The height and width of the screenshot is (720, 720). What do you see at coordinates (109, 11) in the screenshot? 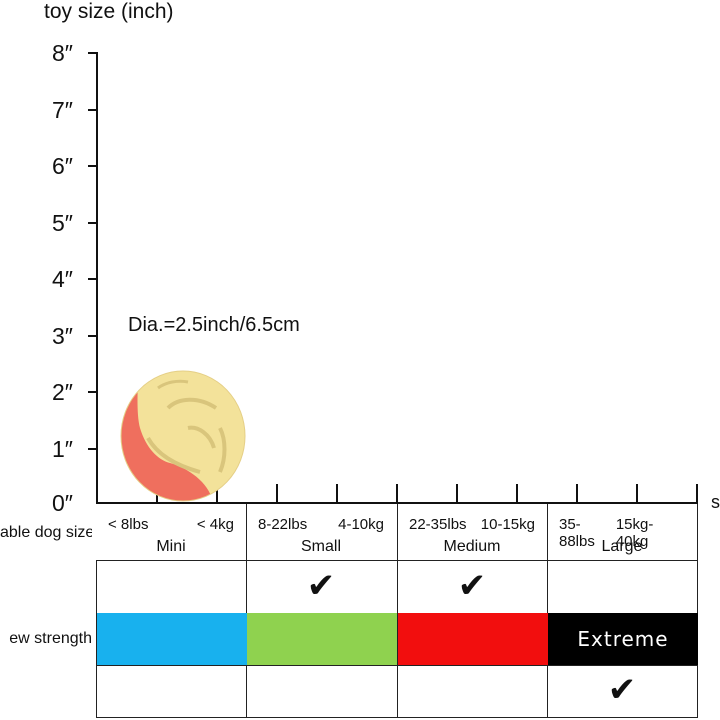
I see `axis-title: toy size (inch)` at bounding box center [109, 11].